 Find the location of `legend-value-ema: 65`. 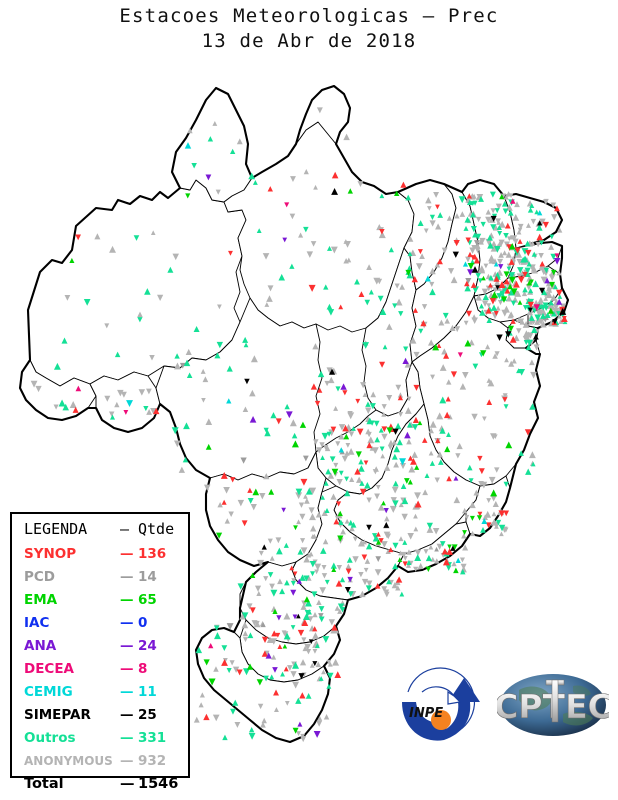

legend-value-ema: 65 is located at coordinates (147, 600).